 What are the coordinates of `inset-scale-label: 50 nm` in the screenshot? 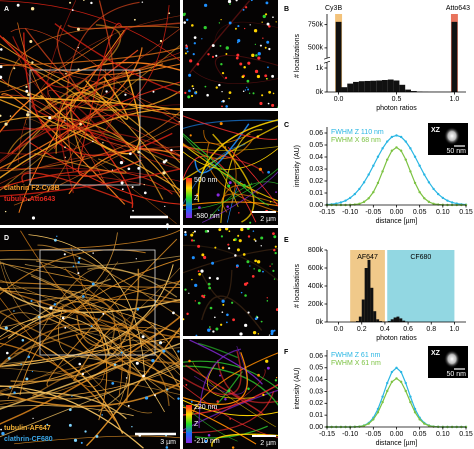 It's located at (457, 374).